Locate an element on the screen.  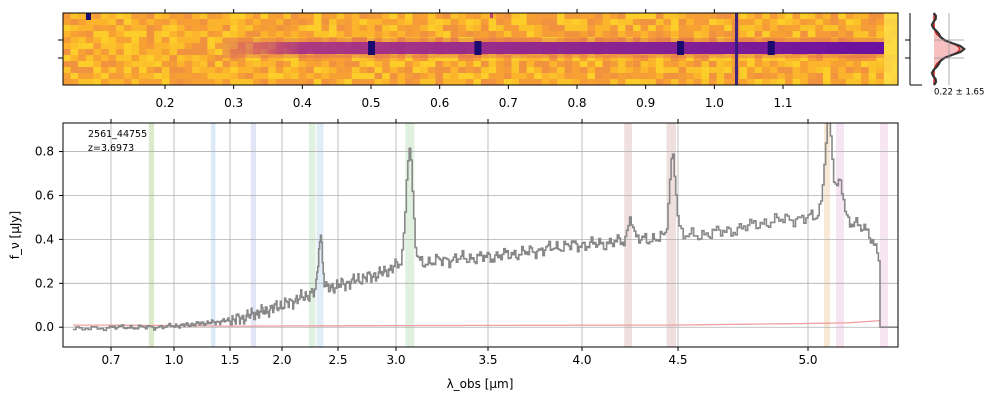
top-x-tick-label-9: 1.1 is located at coordinates (782, 103).